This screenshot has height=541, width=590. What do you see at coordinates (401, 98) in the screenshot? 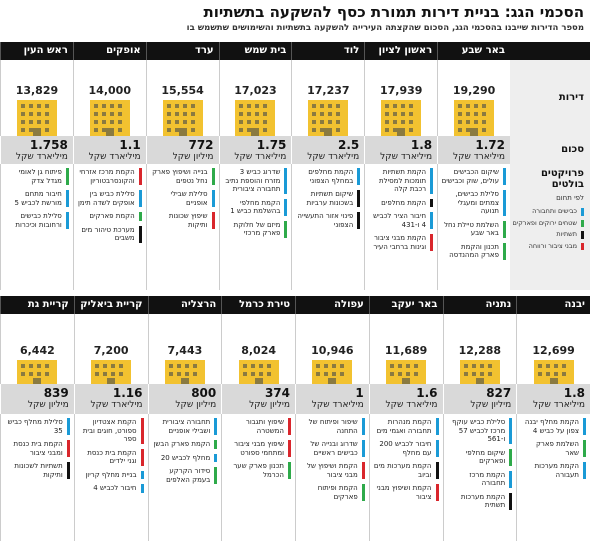
I see `units-cell: 17,939` at bounding box center [401, 98].